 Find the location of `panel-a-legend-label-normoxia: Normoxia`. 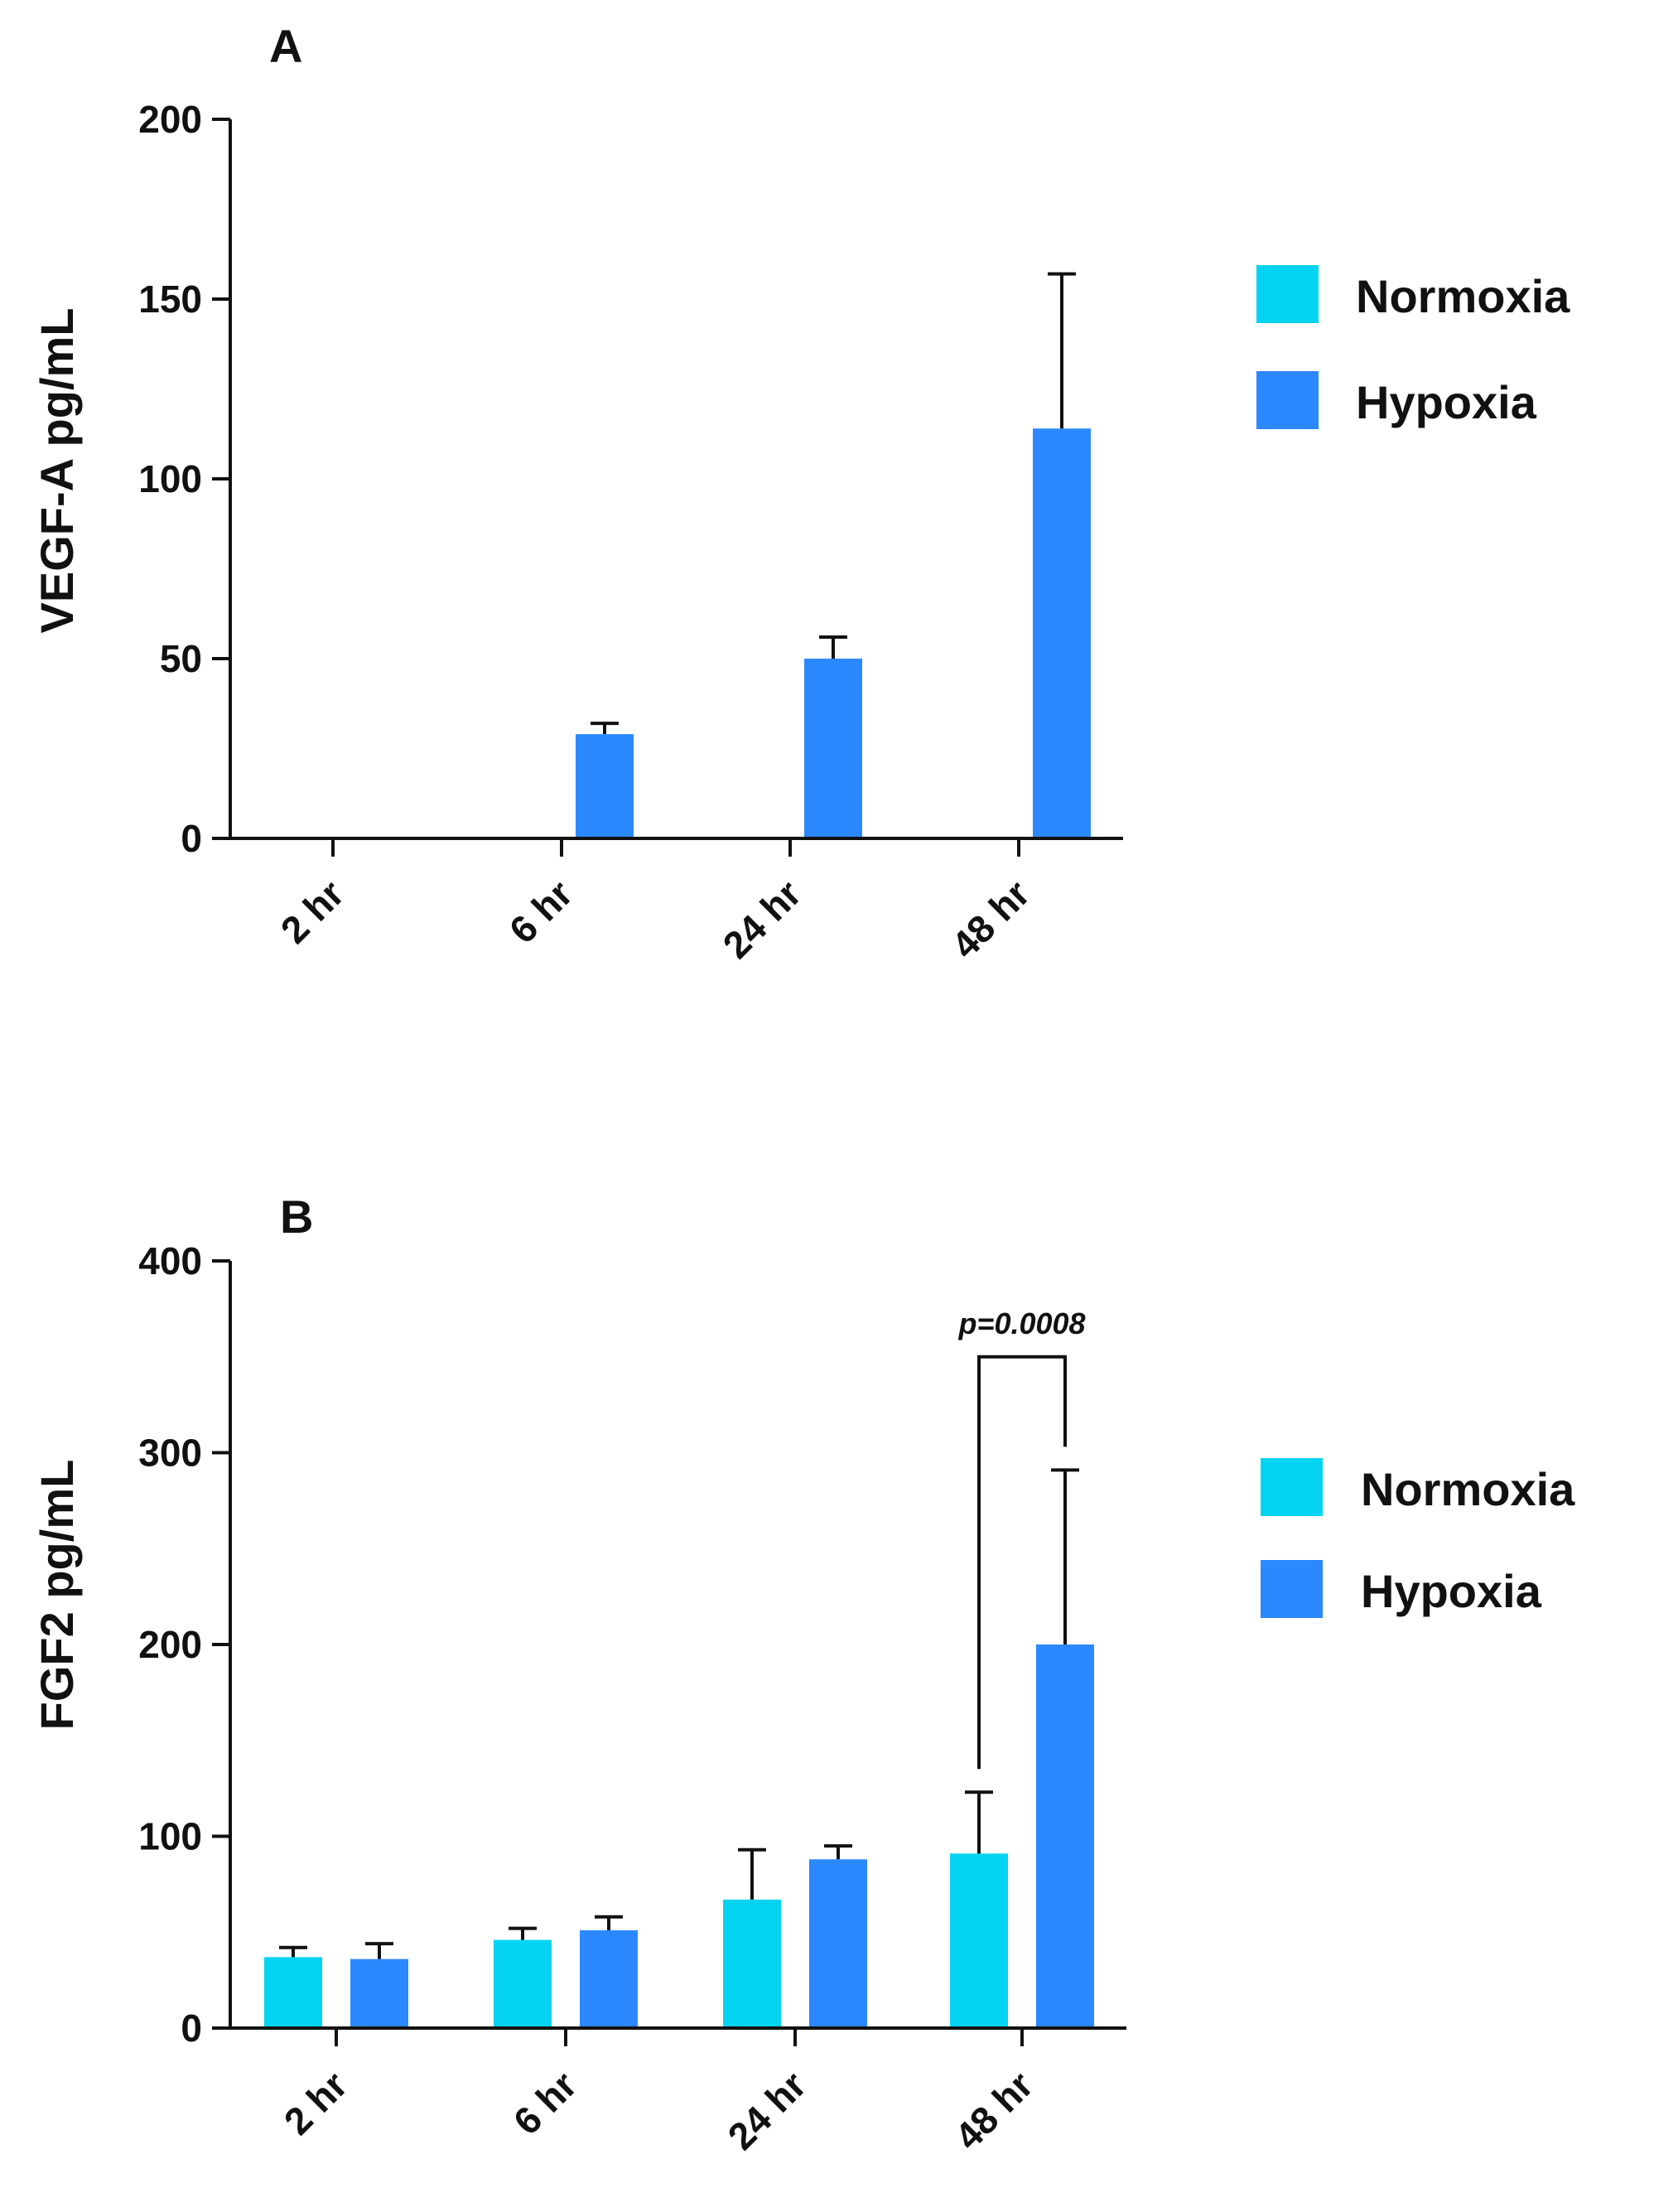

panel-a-legend-label-normoxia: Normoxia is located at coordinates (1463, 296).